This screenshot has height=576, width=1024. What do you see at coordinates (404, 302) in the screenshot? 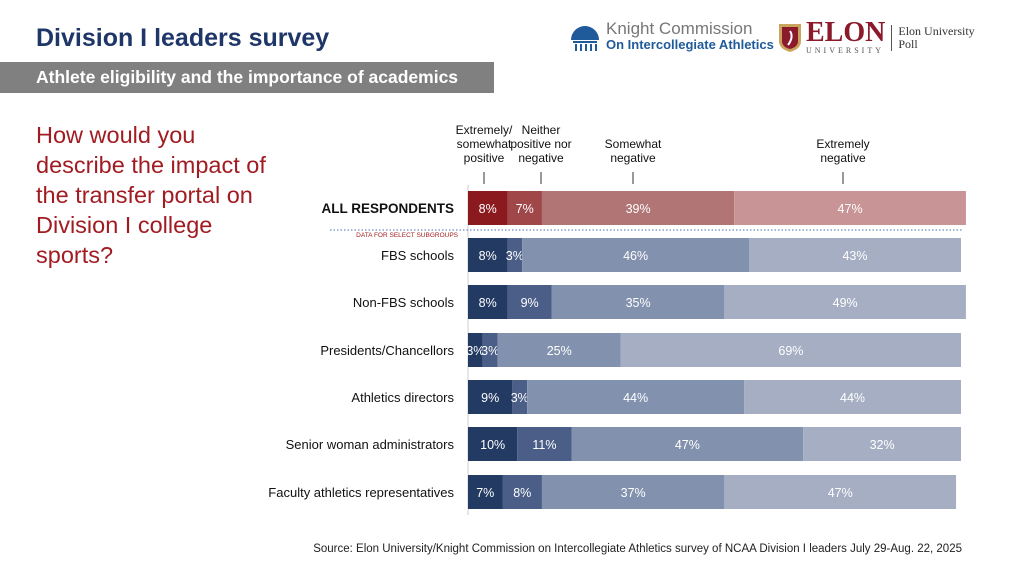
I see `category-label: Non-FBS schools` at bounding box center [404, 302].